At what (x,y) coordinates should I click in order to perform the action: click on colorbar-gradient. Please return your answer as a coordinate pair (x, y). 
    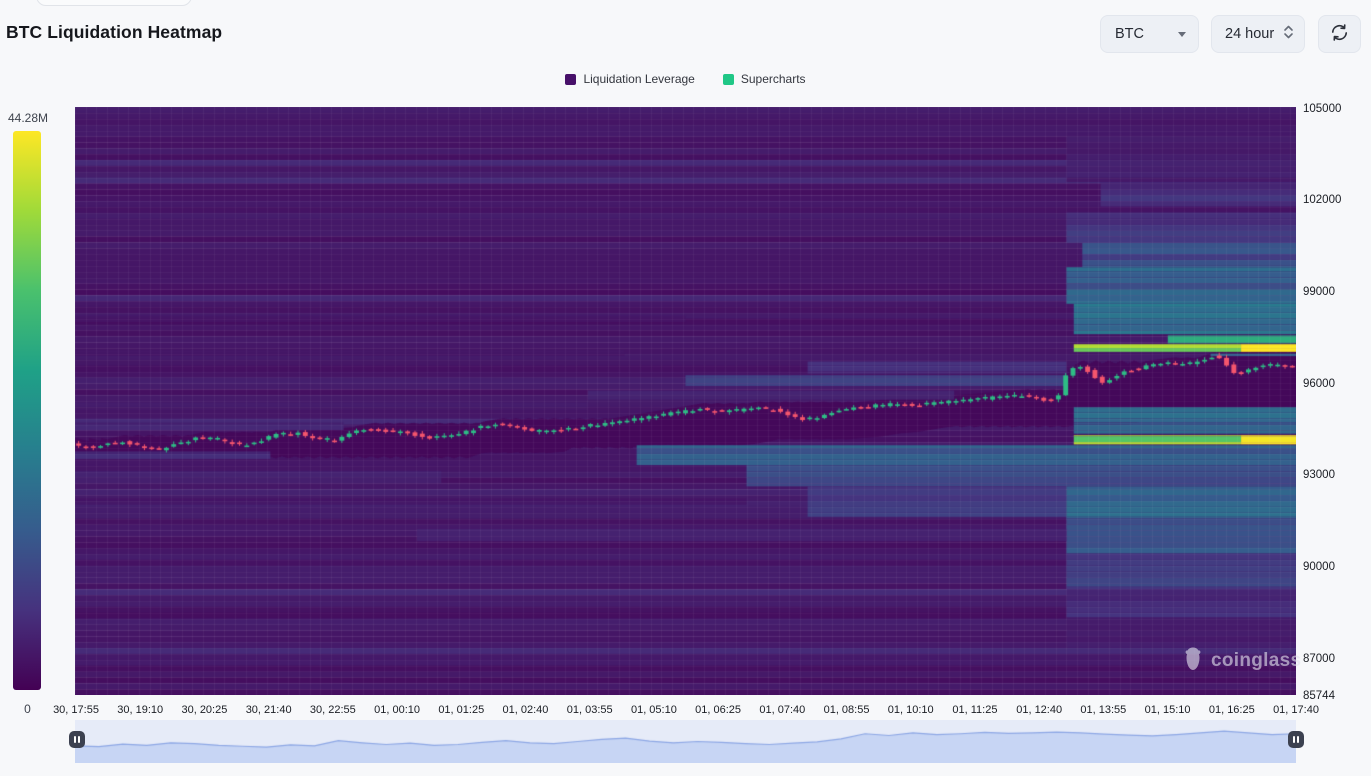
    Looking at the image, I should click on (27, 410).